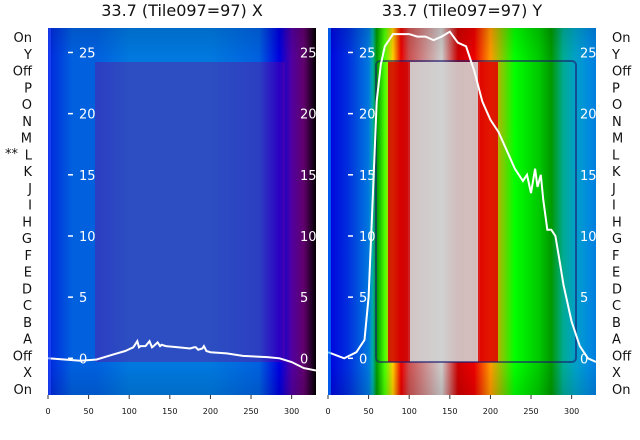 This screenshot has height=440, width=640. What do you see at coordinates (12, 154) in the screenshot?
I see `row-marker: **` at bounding box center [12, 154].